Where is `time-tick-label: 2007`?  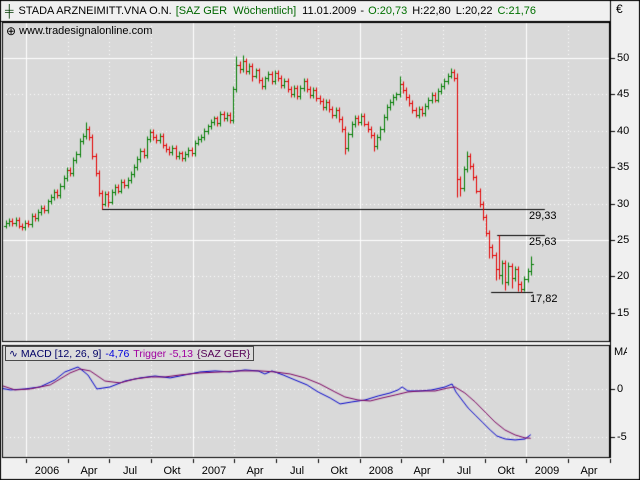
time-tick-label: 2007 is located at coordinates (214, 471).